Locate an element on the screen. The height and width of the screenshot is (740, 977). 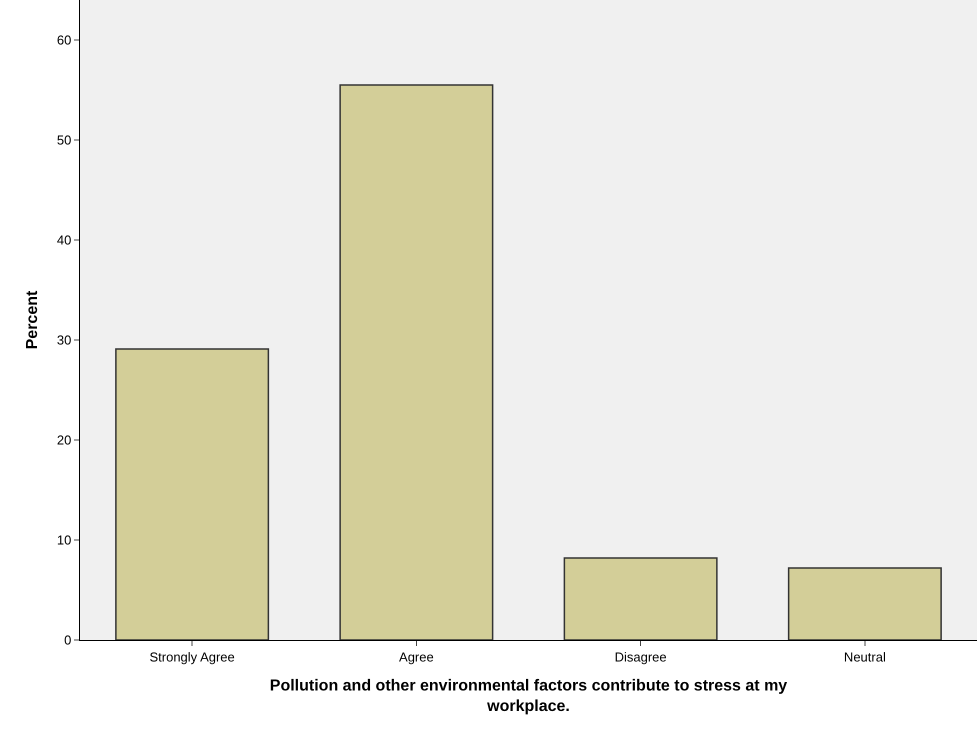
y-tick-label: 0 is located at coordinates (68, 640).